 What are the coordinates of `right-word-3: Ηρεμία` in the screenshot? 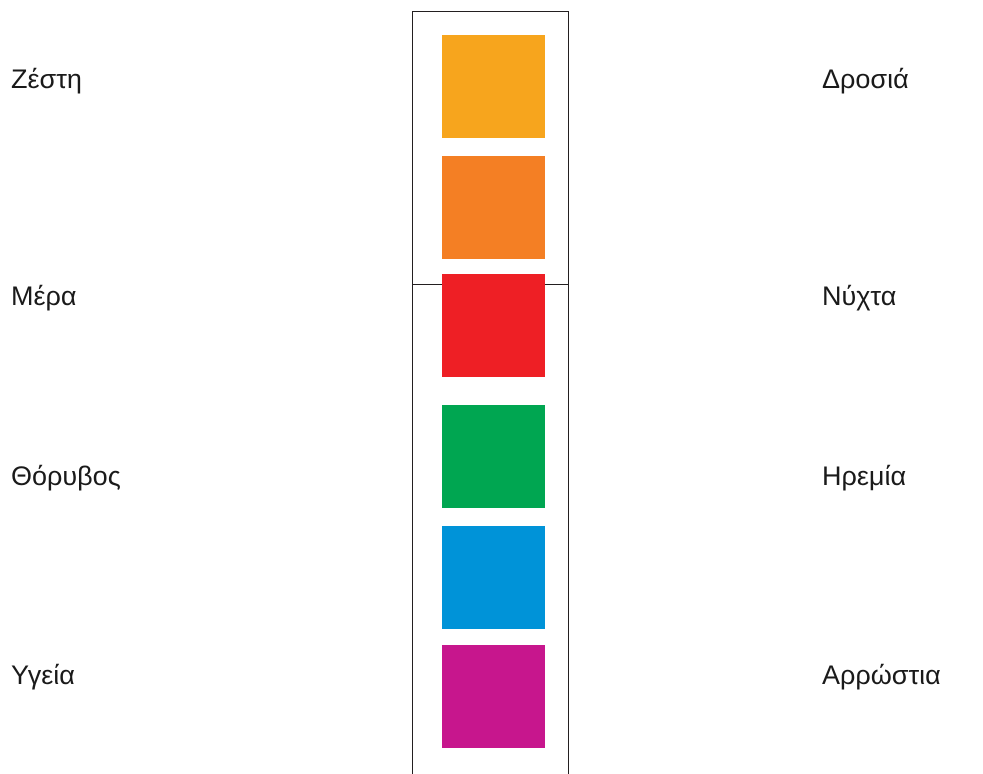 It's located at (864, 476).